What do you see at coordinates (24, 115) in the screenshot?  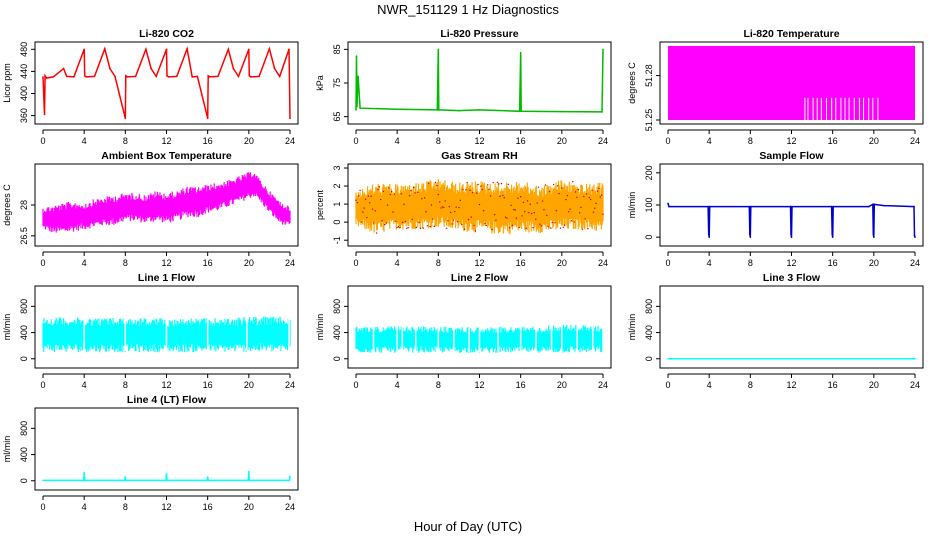 I see `y-tick-label: 360` at bounding box center [24, 115].